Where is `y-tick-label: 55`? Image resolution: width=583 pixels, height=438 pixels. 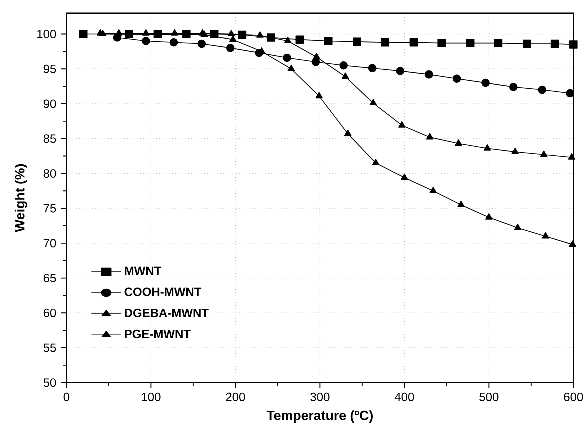
y-tick-label: 55 is located at coordinates (50, 348).